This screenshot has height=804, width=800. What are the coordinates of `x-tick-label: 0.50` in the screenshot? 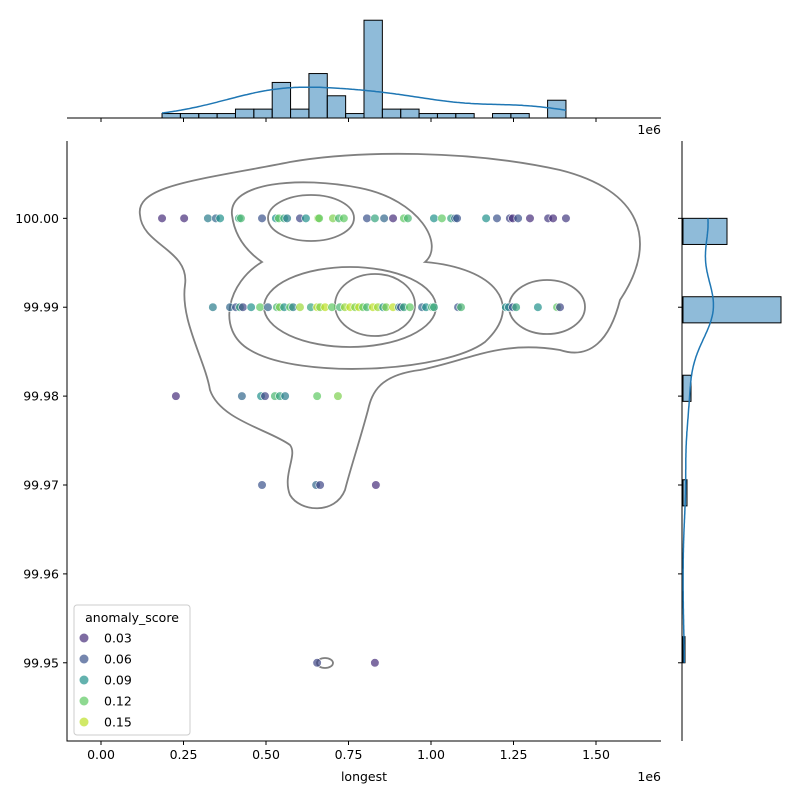 It's located at (266, 754).